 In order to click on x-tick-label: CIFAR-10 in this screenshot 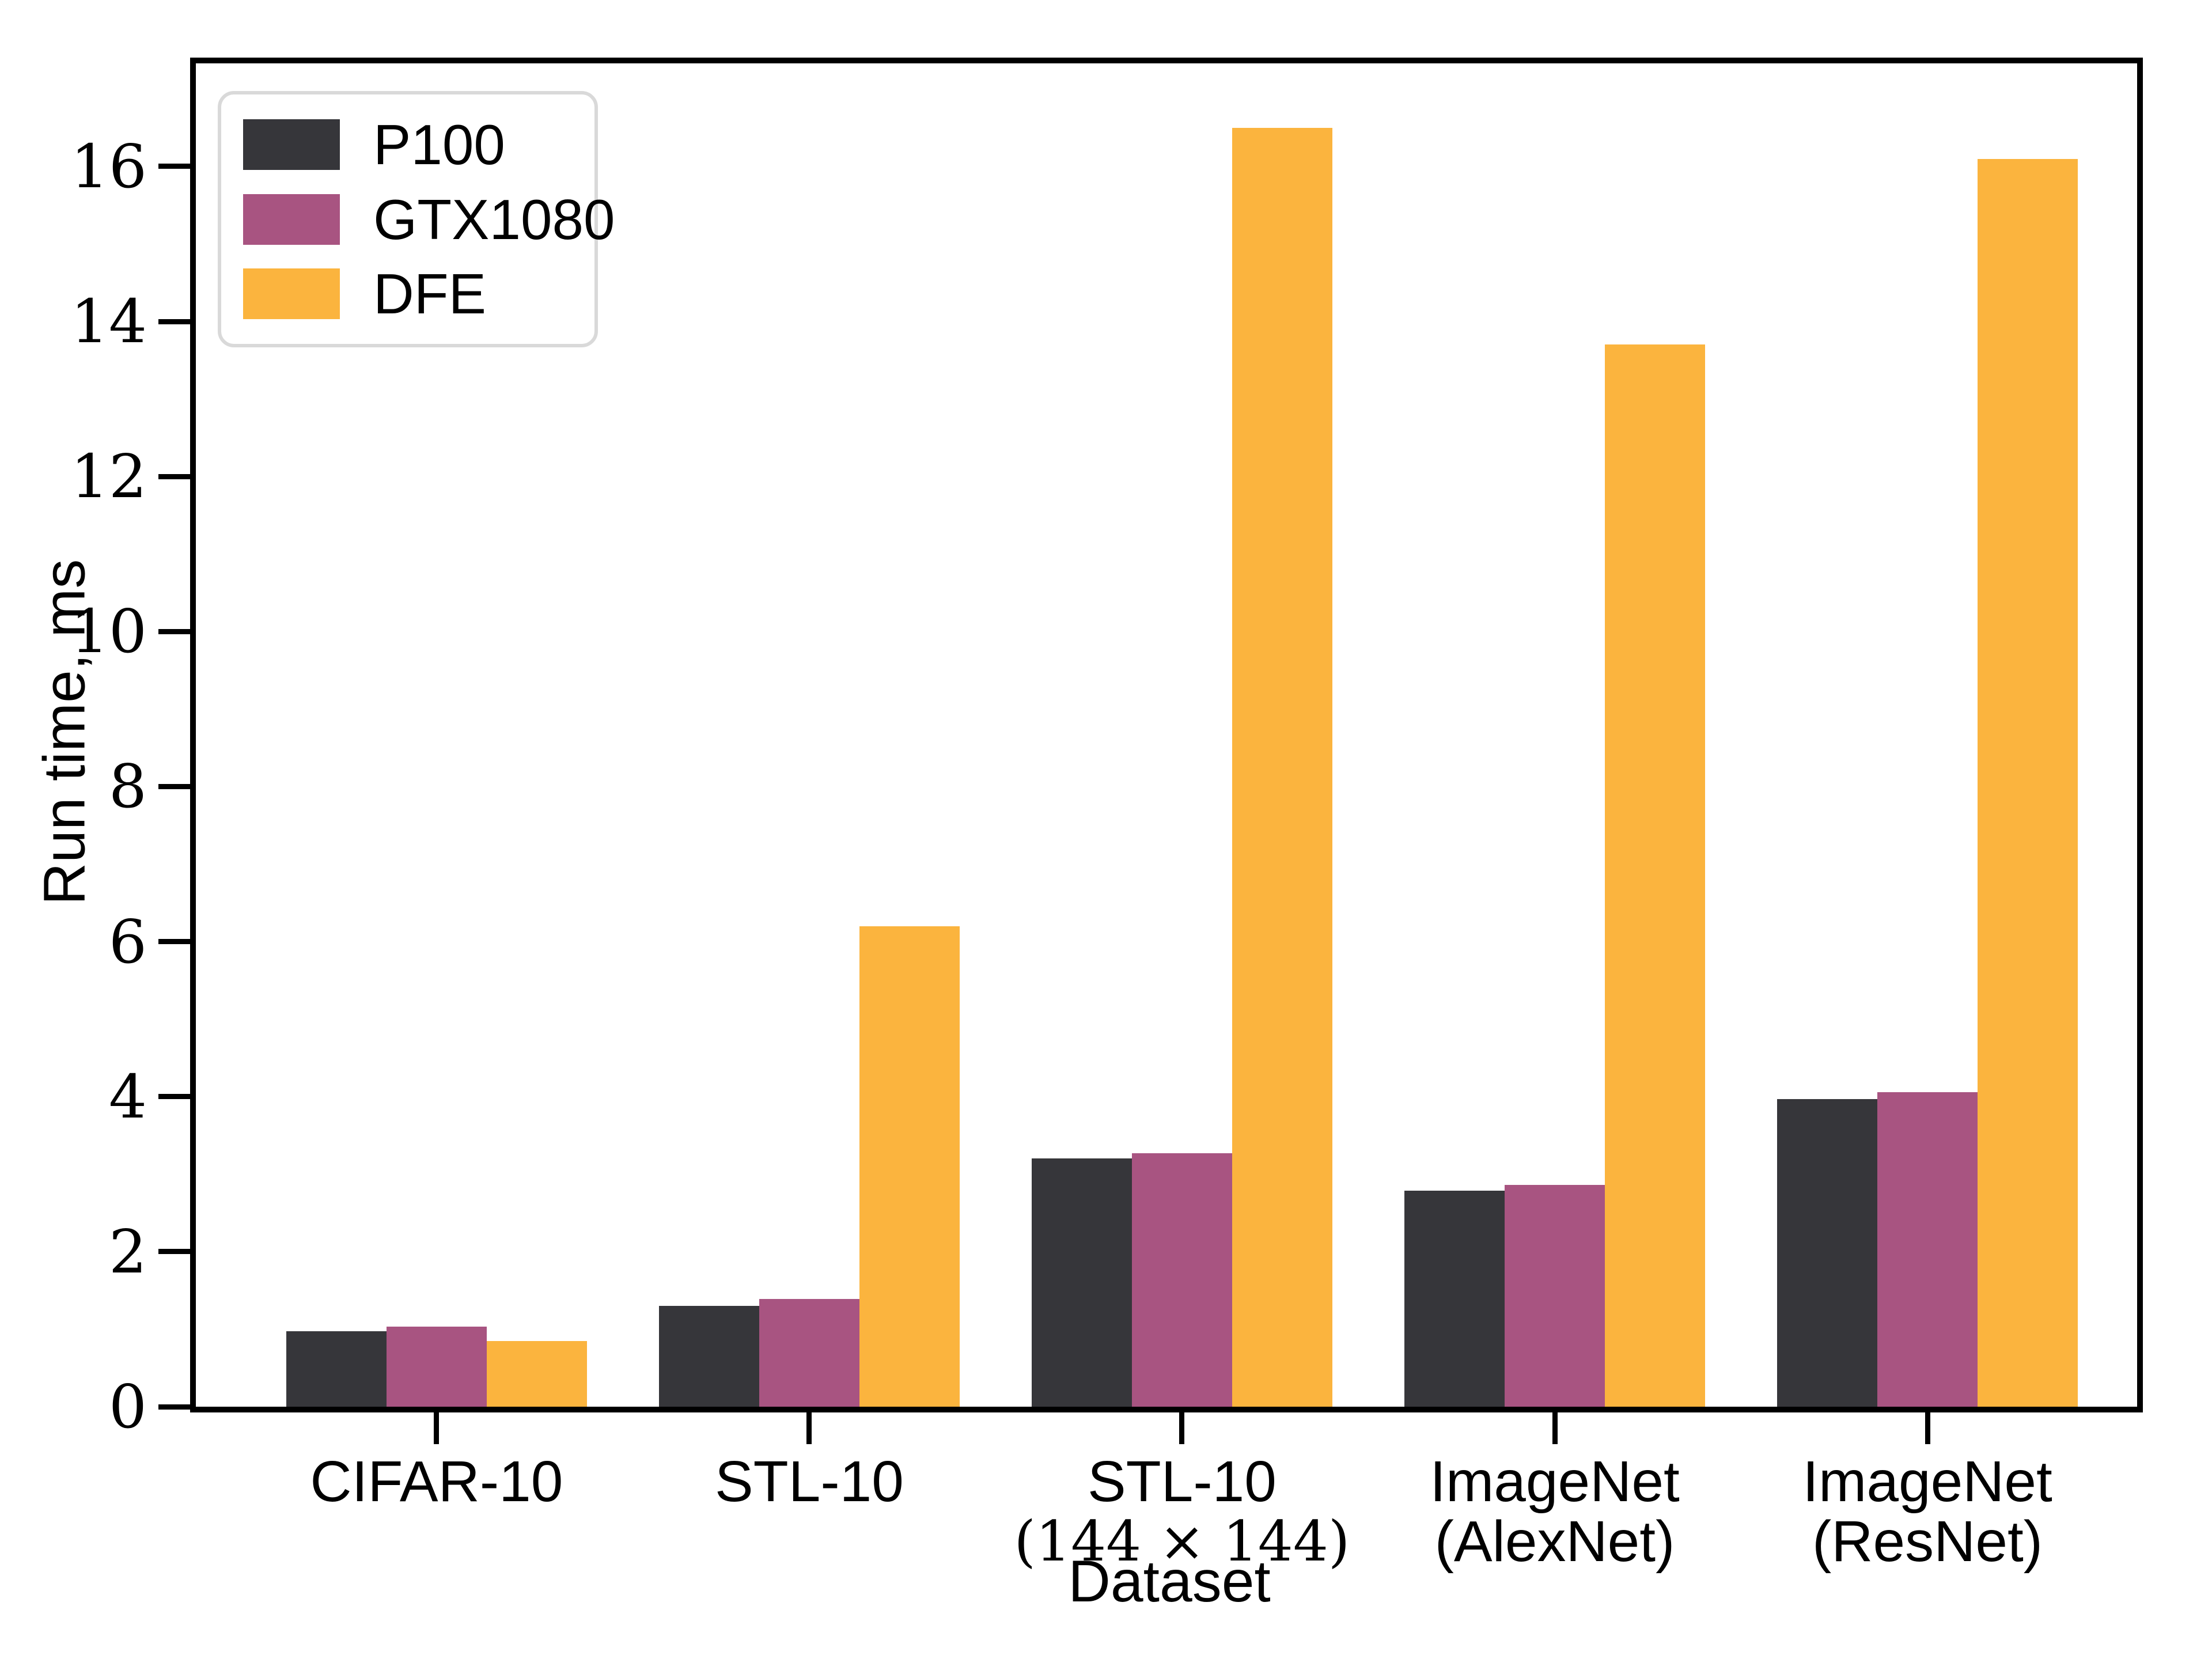, I will do `click(436, 1481)`.